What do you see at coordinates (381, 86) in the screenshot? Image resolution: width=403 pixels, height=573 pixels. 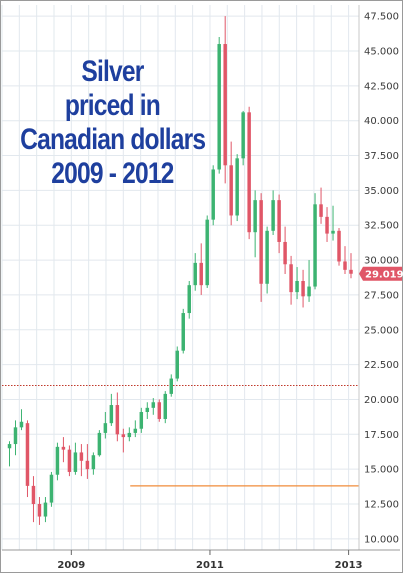 I see `y-tick-label: 42.500` at bounding box center [381, 86].